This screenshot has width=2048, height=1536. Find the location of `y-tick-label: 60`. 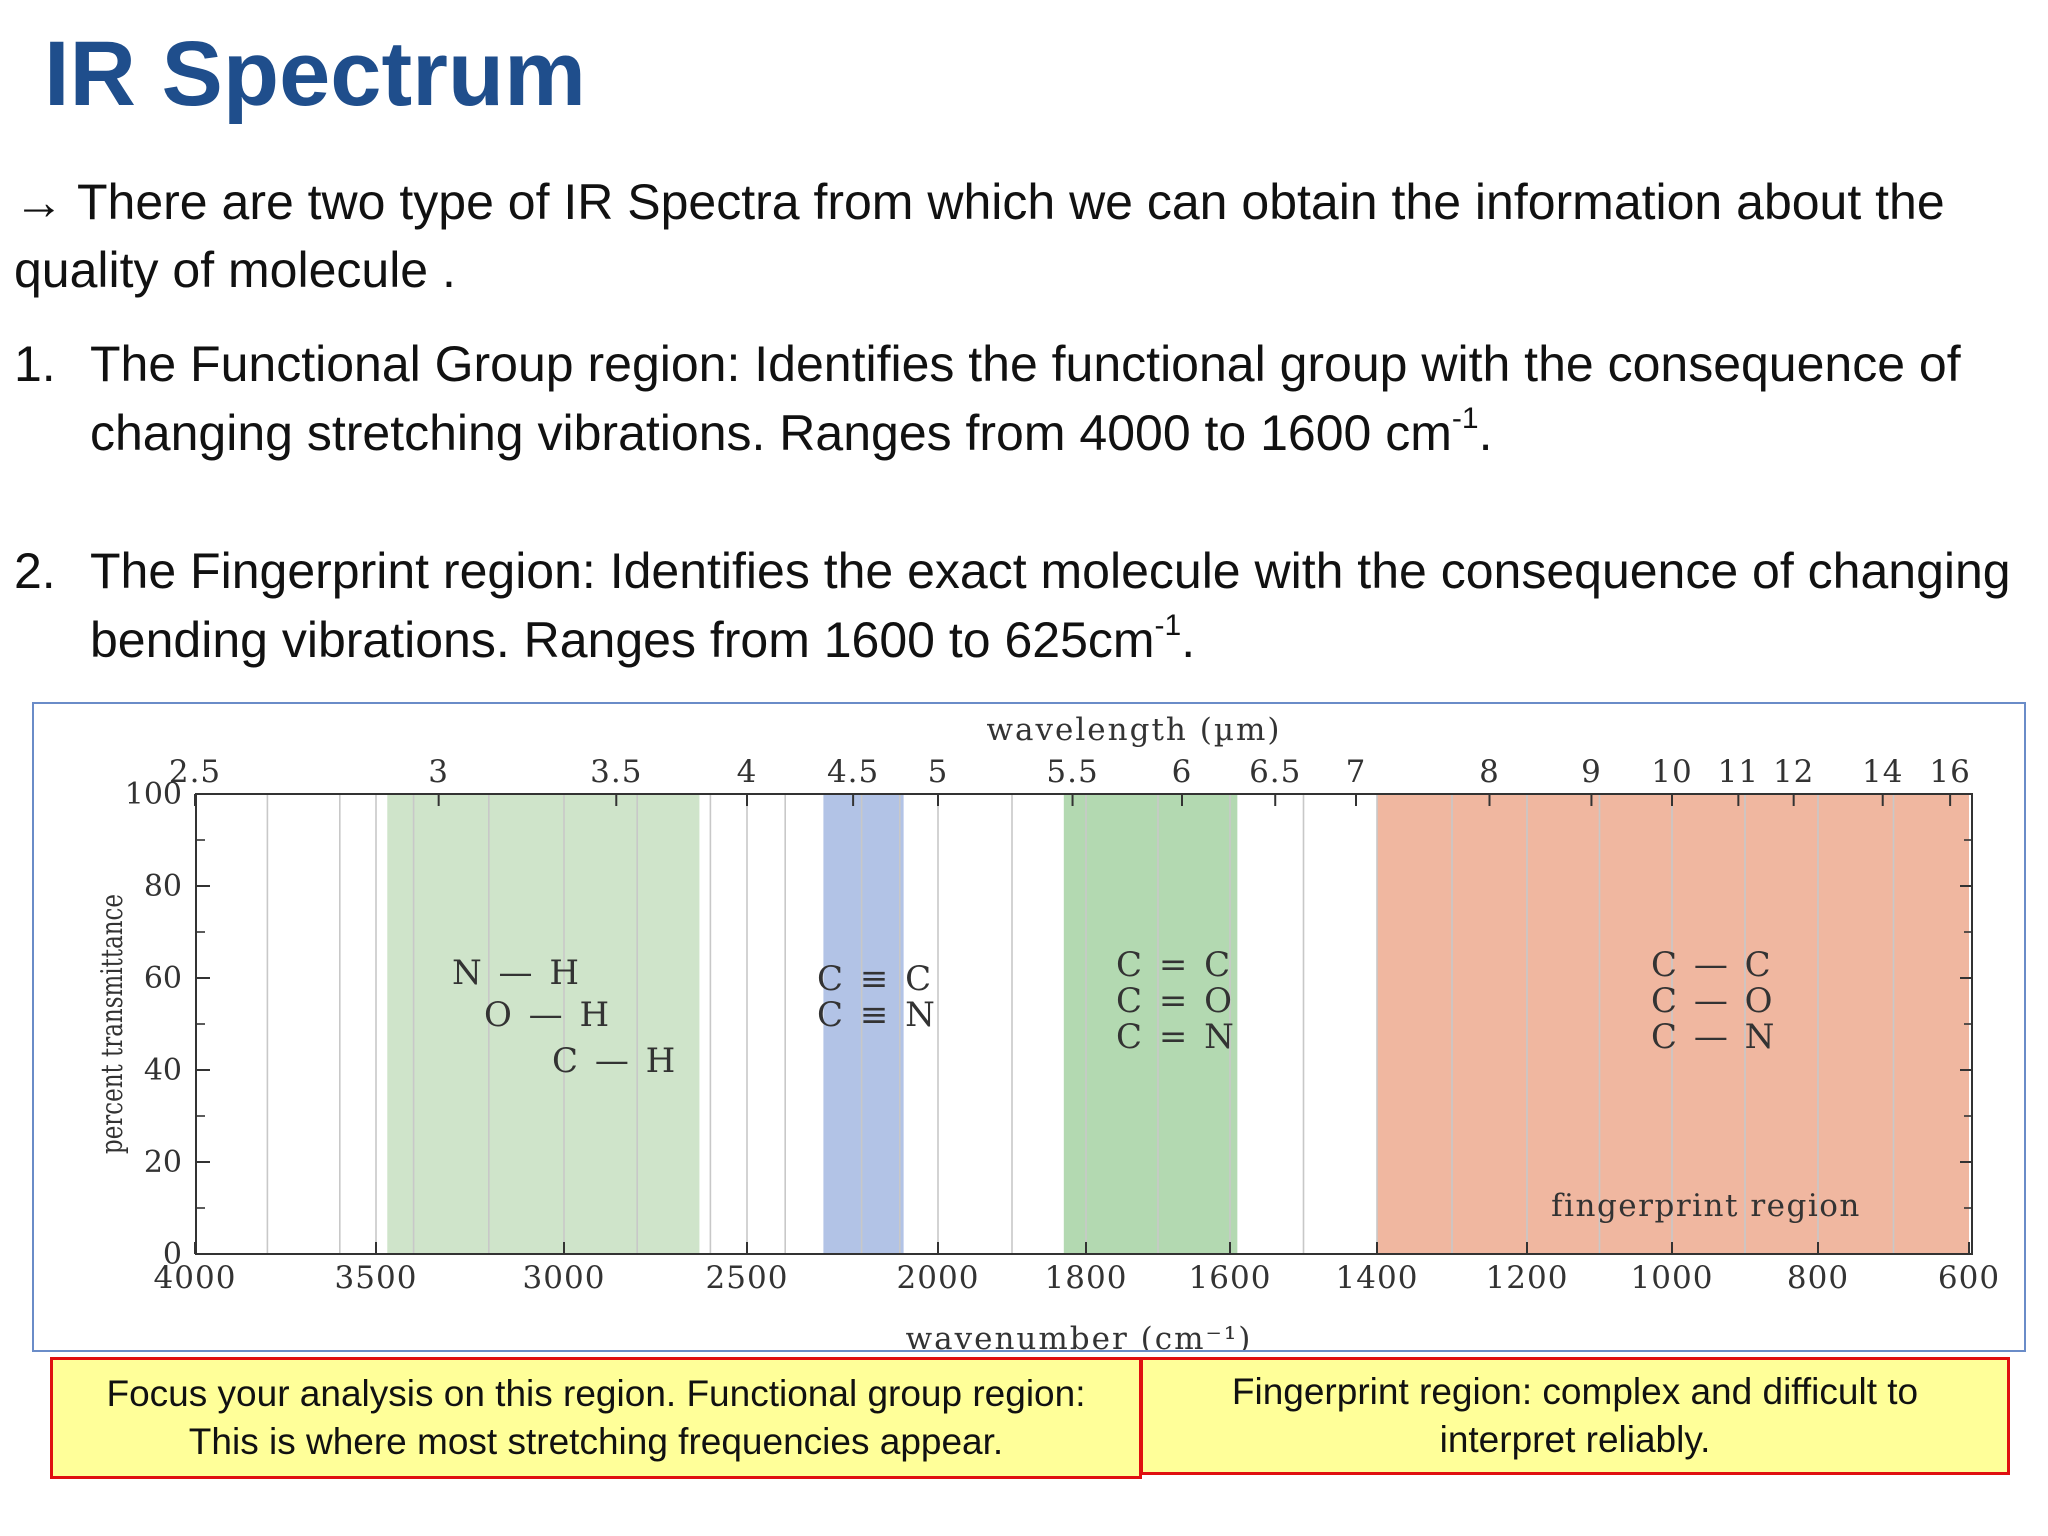

y-tick-label: 60 is located at coordinates (163, 978).